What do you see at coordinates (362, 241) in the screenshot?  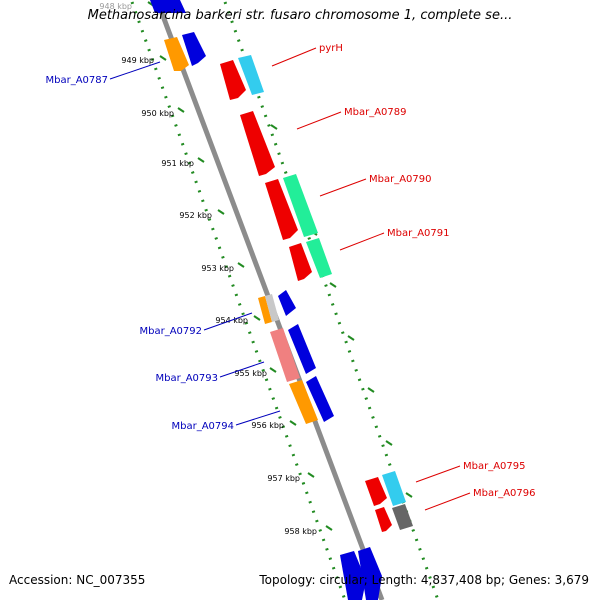 I see `leader-mbar-a0791` at bounding box center [362, 241].